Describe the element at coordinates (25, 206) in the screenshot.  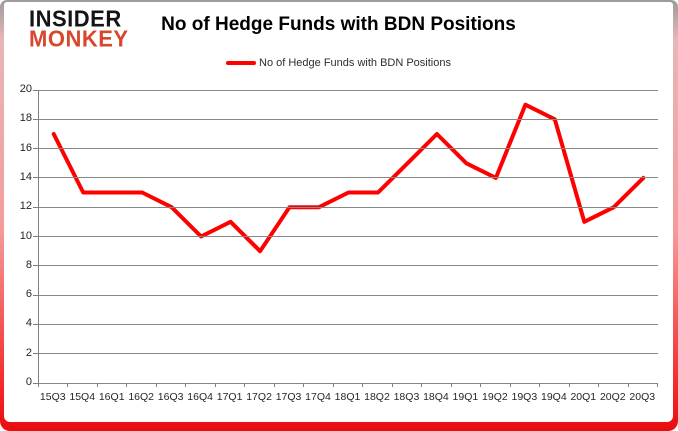
I see `y-axis-tick-label: 12` at that location.